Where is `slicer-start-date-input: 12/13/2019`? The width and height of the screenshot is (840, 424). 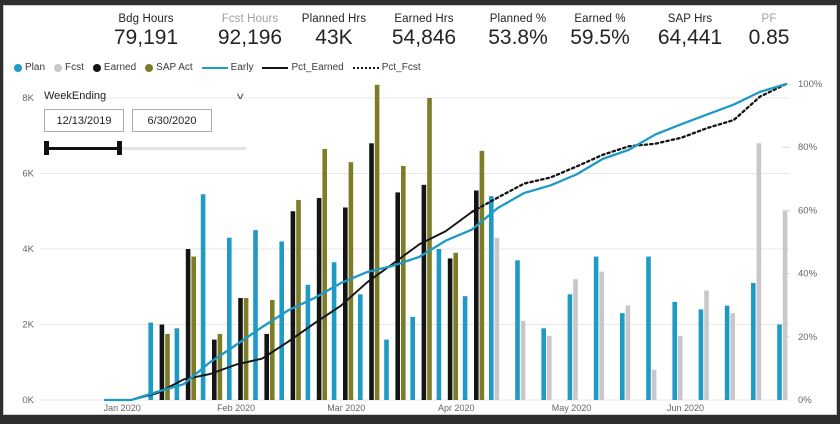 slicer-start-date-input: 12/13/2019 is located at coordinates (84, 120).